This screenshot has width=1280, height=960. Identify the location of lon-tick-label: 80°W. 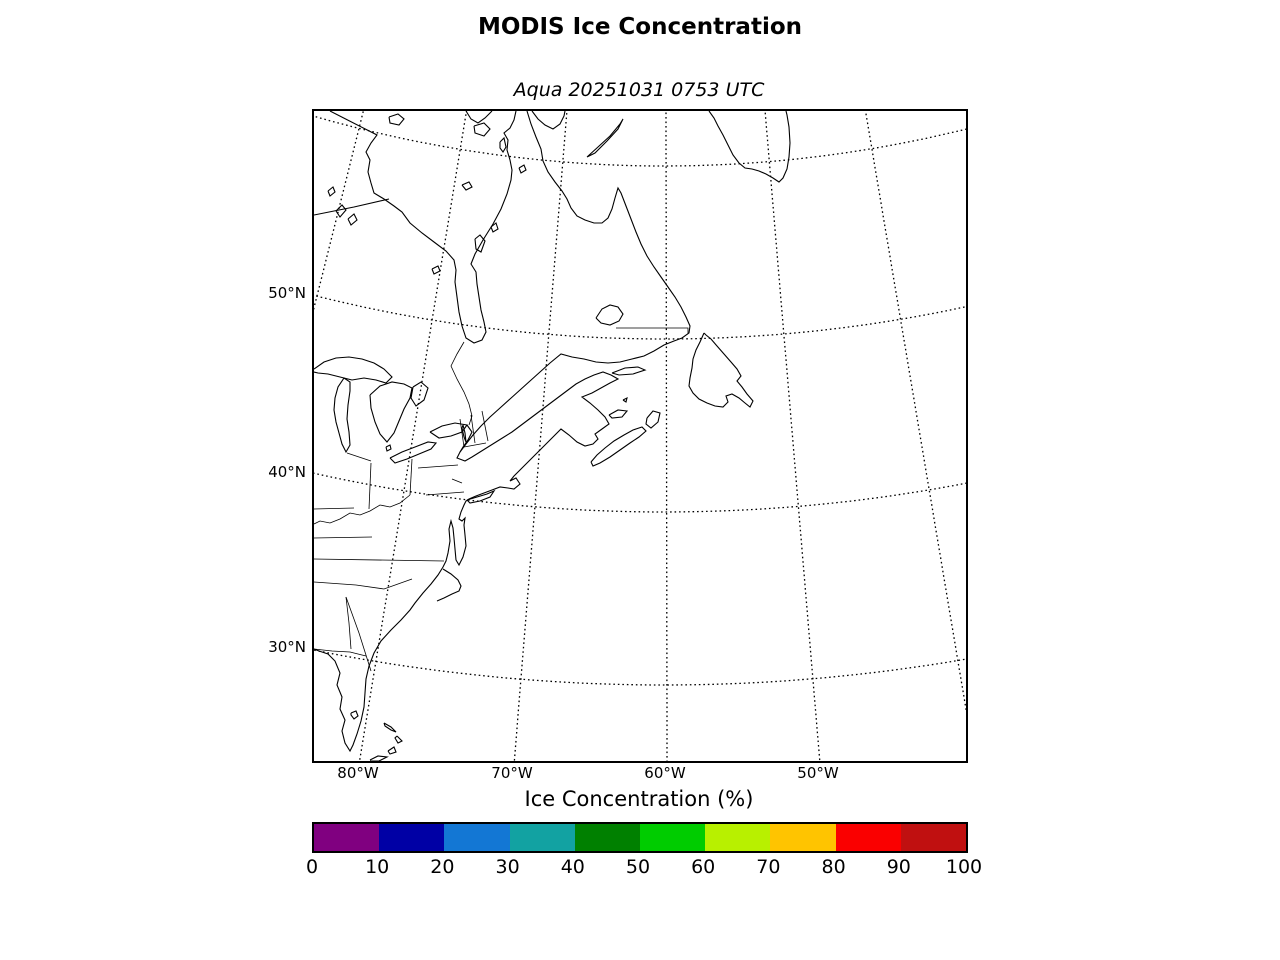
(358, 773).